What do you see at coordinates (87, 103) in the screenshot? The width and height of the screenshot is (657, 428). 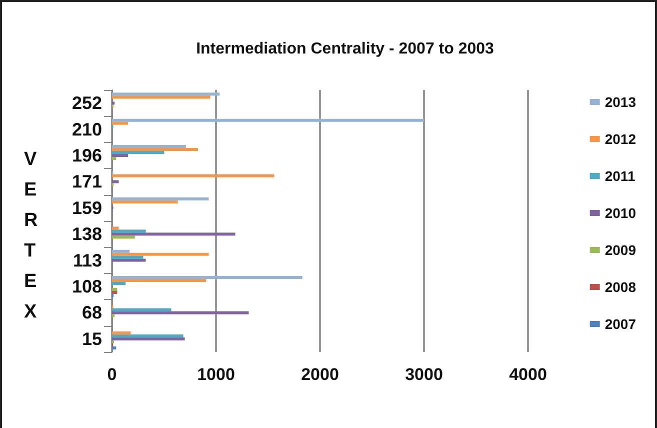 I see `y-tick-label: 252` at bounding box center [87, 103].